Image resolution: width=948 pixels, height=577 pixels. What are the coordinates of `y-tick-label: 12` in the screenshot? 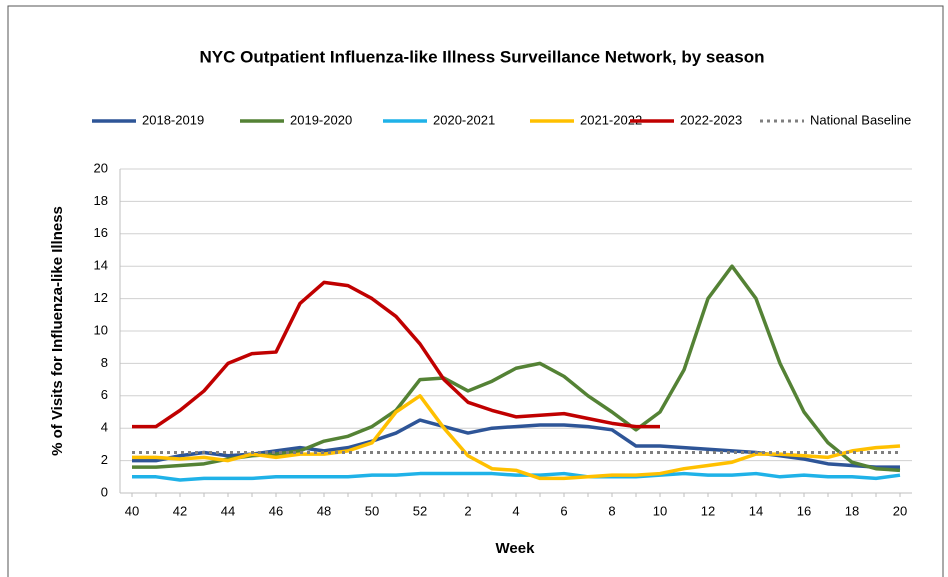 It's located at (101, 297).